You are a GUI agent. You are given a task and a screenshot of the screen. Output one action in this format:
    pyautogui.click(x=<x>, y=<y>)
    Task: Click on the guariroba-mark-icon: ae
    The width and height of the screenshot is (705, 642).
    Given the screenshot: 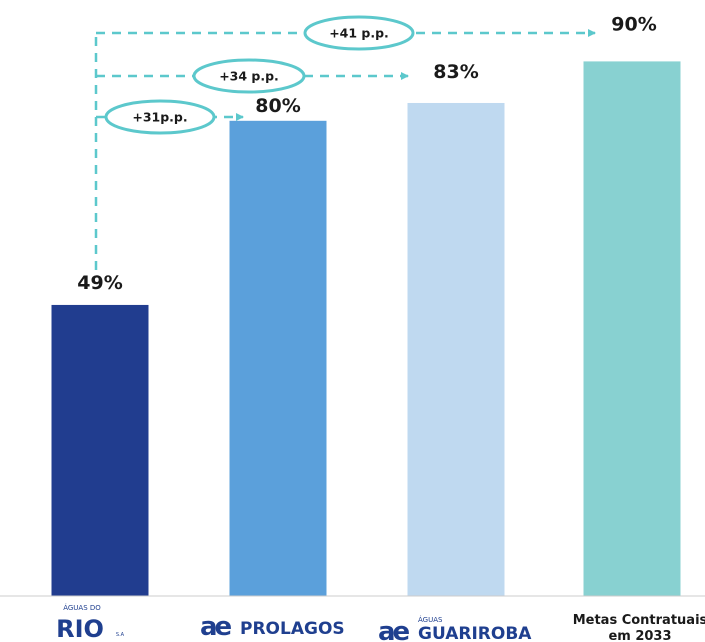 What is the action you would take?
    pyautogui.click(x=394, y=629)
    